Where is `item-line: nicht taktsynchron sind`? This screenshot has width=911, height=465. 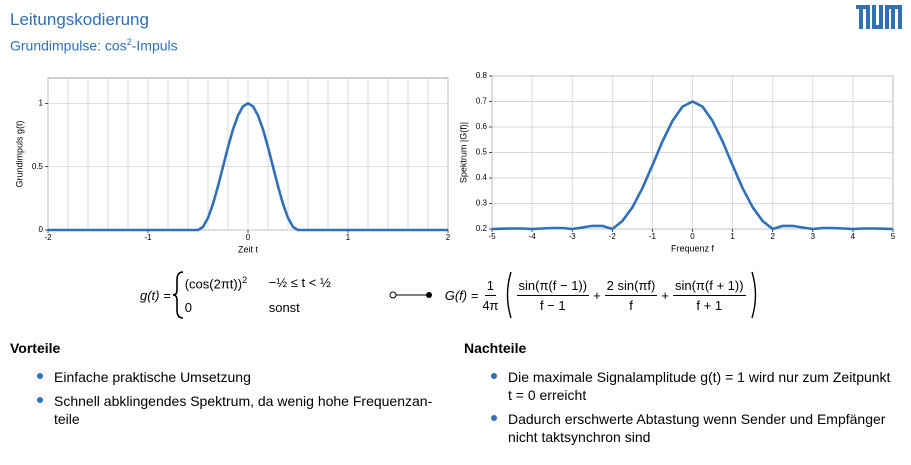 item-line: nicht taktsynchron sind is located at coordinates (579, 437).